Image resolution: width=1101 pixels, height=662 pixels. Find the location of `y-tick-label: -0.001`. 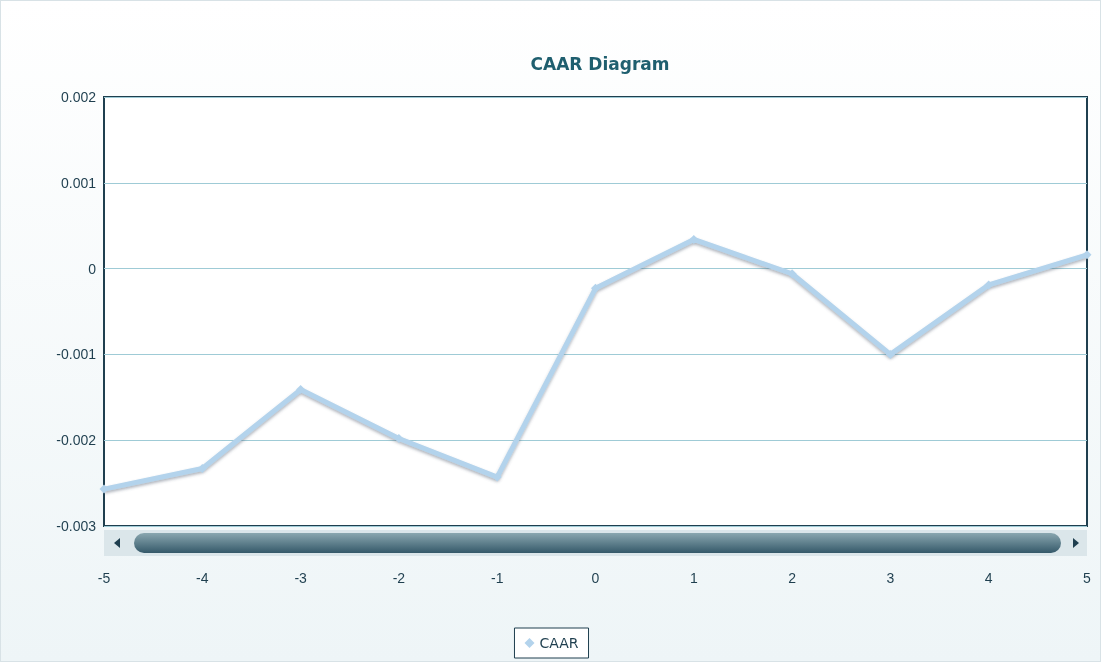

y-tick-label: -0.001 is located at coordinates (76, 354).